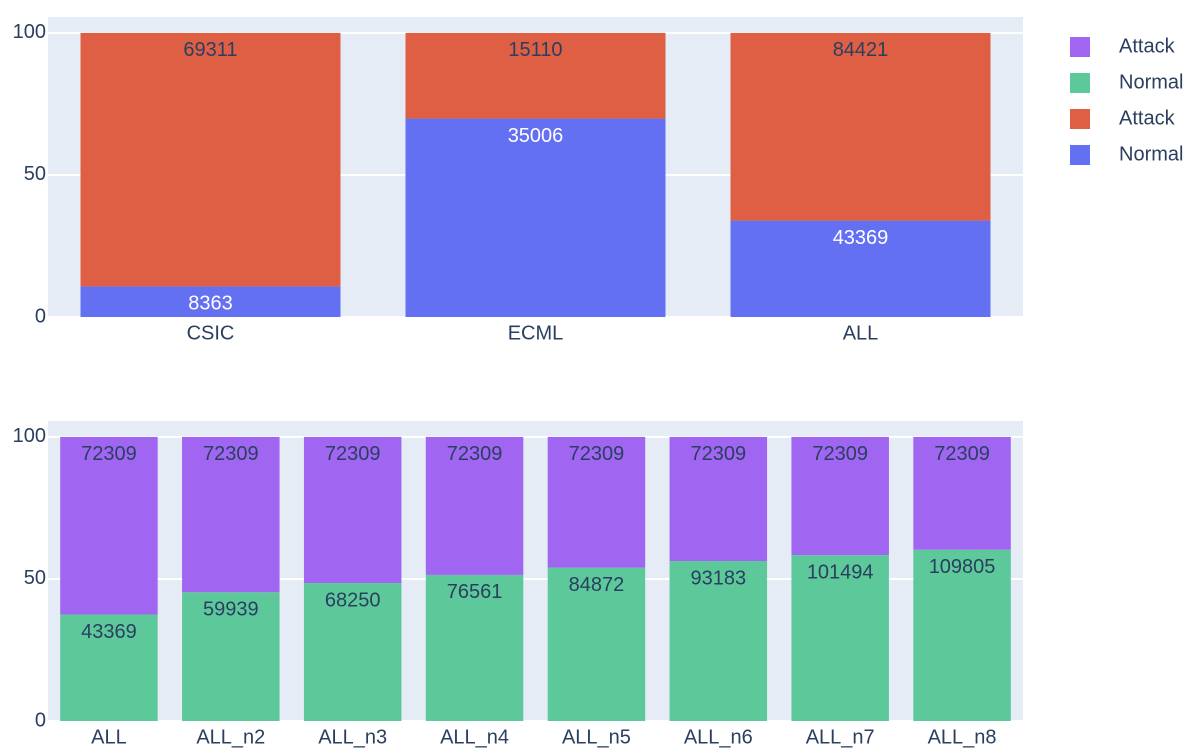 The height and width of the screenshot is (754, 1200). I want to click on x-tick-label: ALL_n5, so click(596, 737).